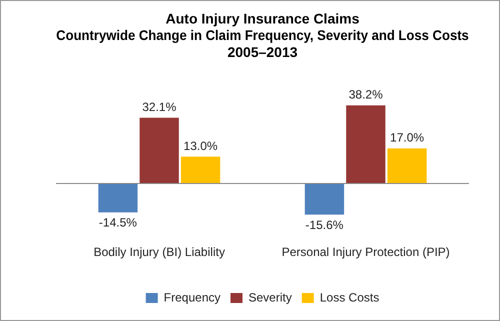 This screenshot has width=500, height=321. I want to click on data-label: -14.5%, so click(118, 223).